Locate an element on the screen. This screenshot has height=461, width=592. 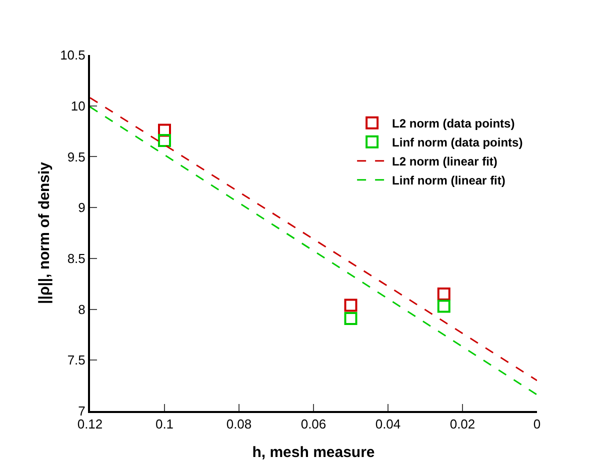
x-axis-title: h, mesh measure is located at coordinates (313, 452).